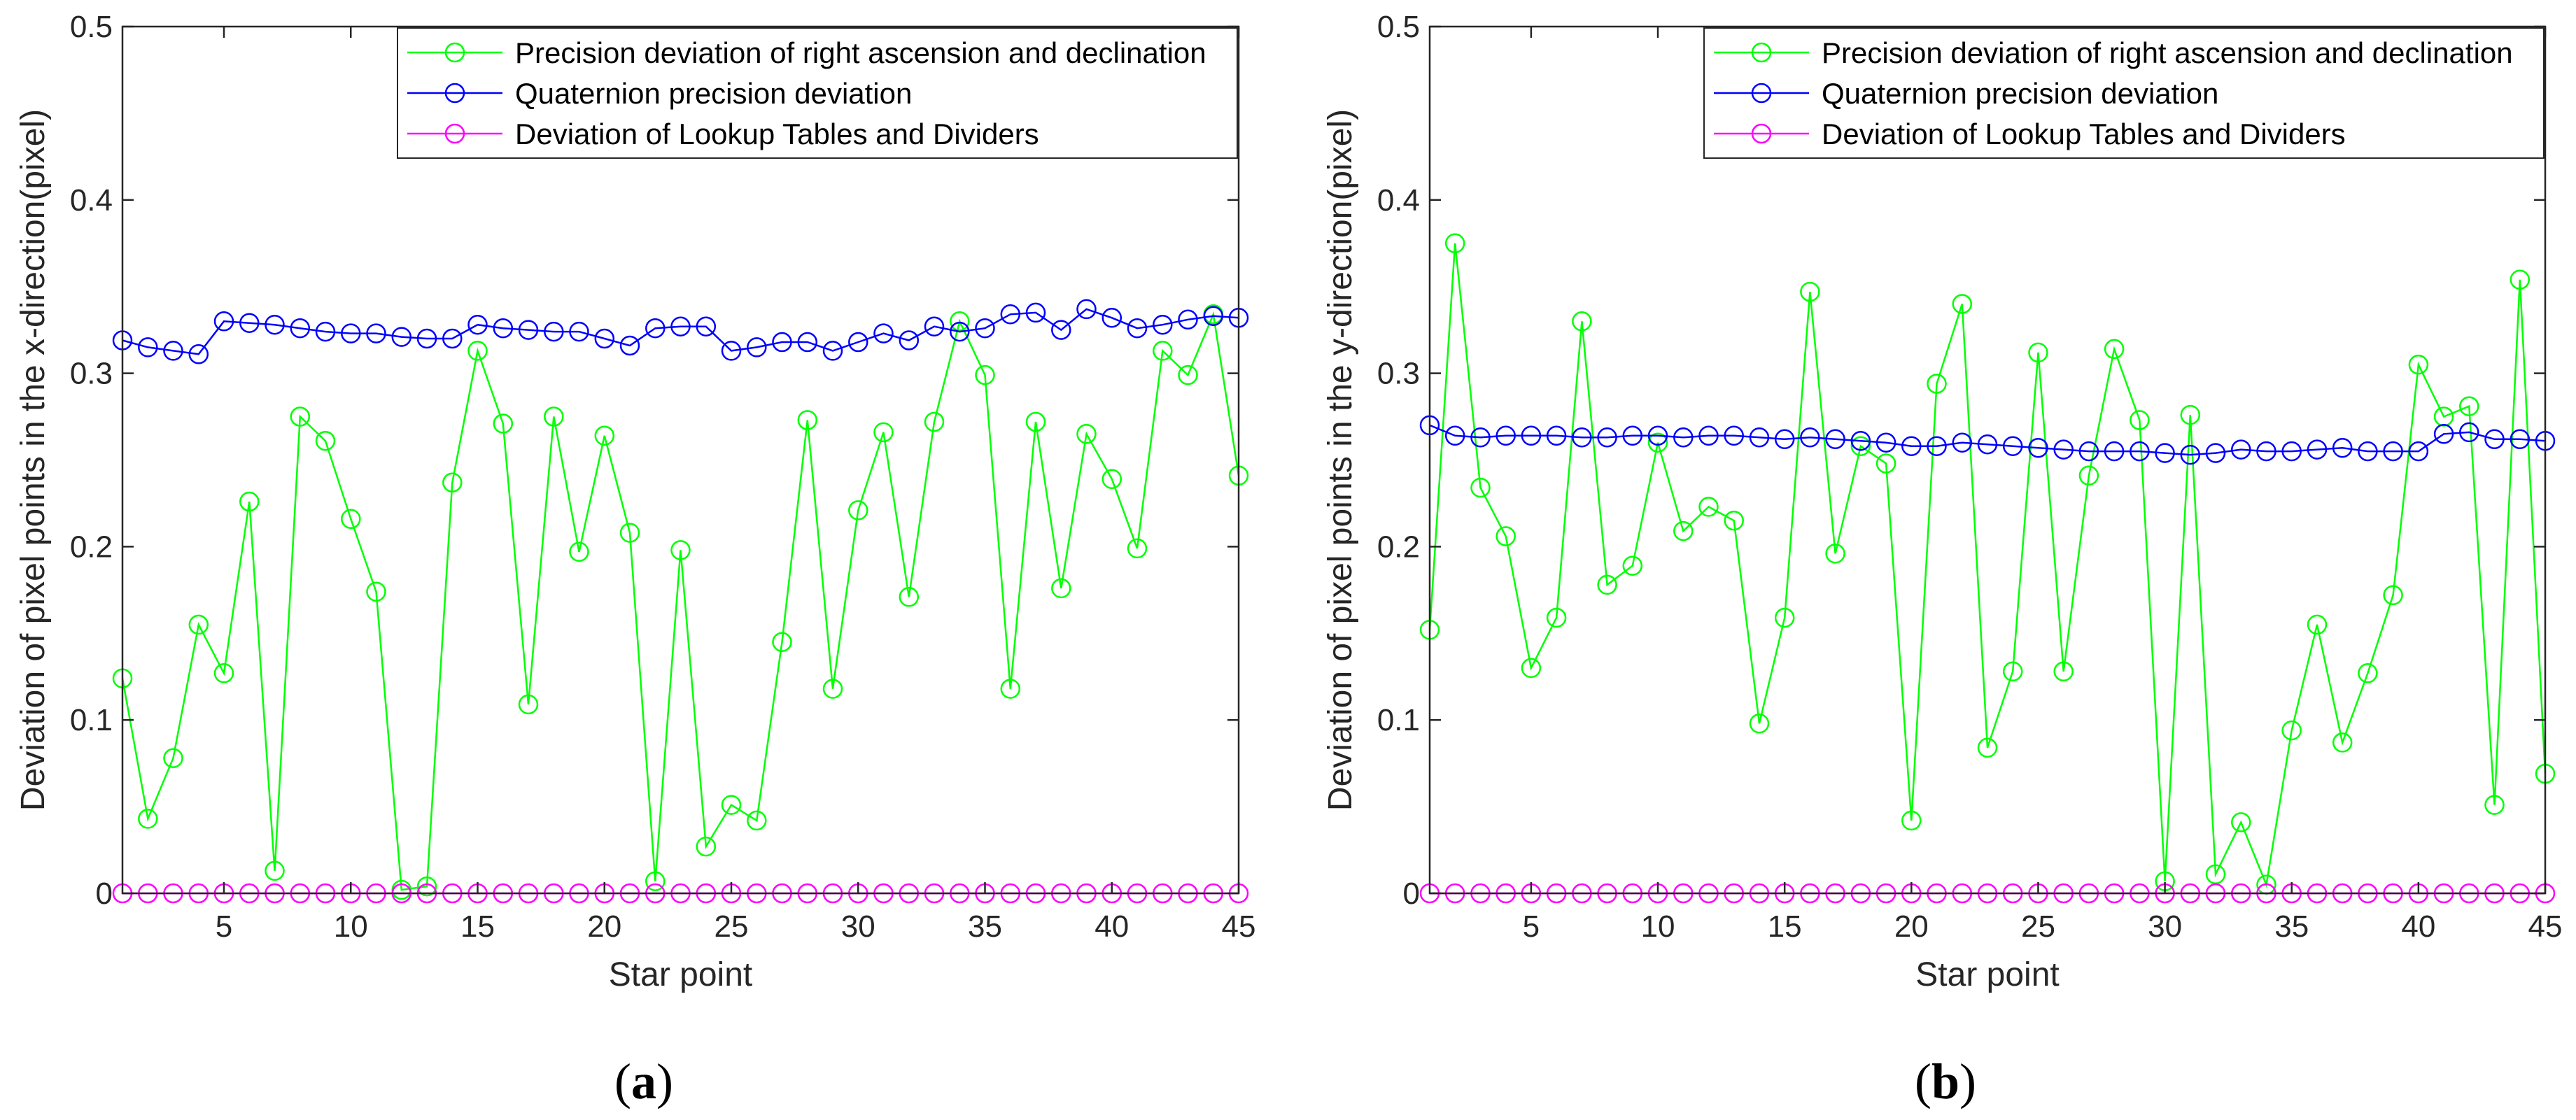 Image resolution: width=2576 pixels, height=1120 pixels. I want to click on x-tick-label: 30, so click(858, 926).